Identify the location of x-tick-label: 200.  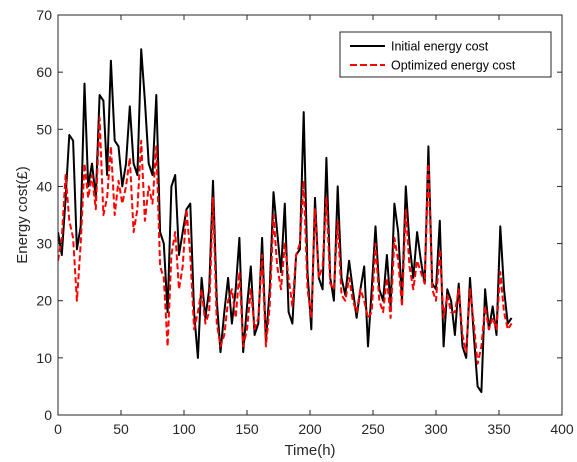
(310, 429).